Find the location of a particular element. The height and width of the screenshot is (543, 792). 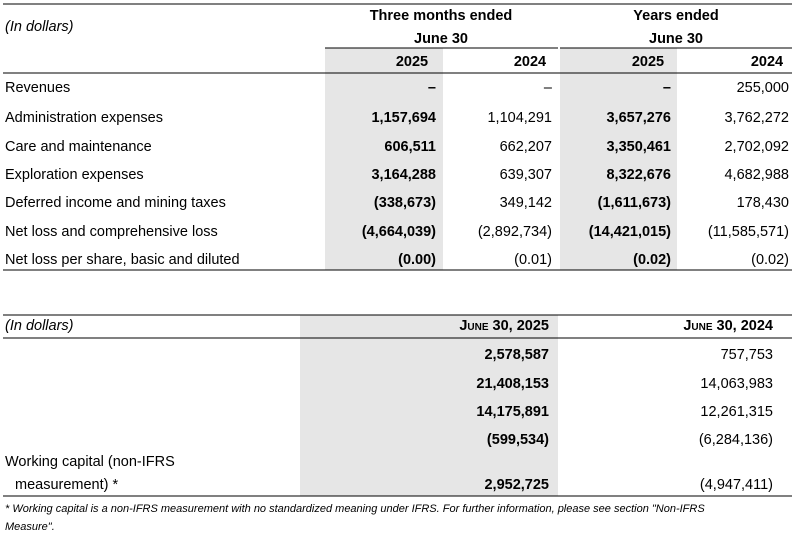

cell: (4,664,039) is located at coordinates (399, 232).